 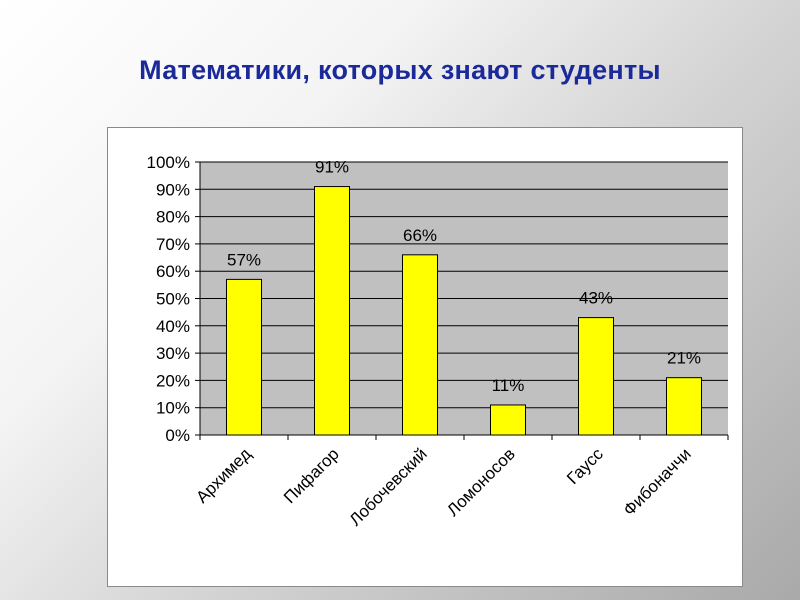 What do you see at coordinates (657, 481) in the screenshot?
I see `x-tick-label: Фибоначчи` at bounding box center [657, 481].